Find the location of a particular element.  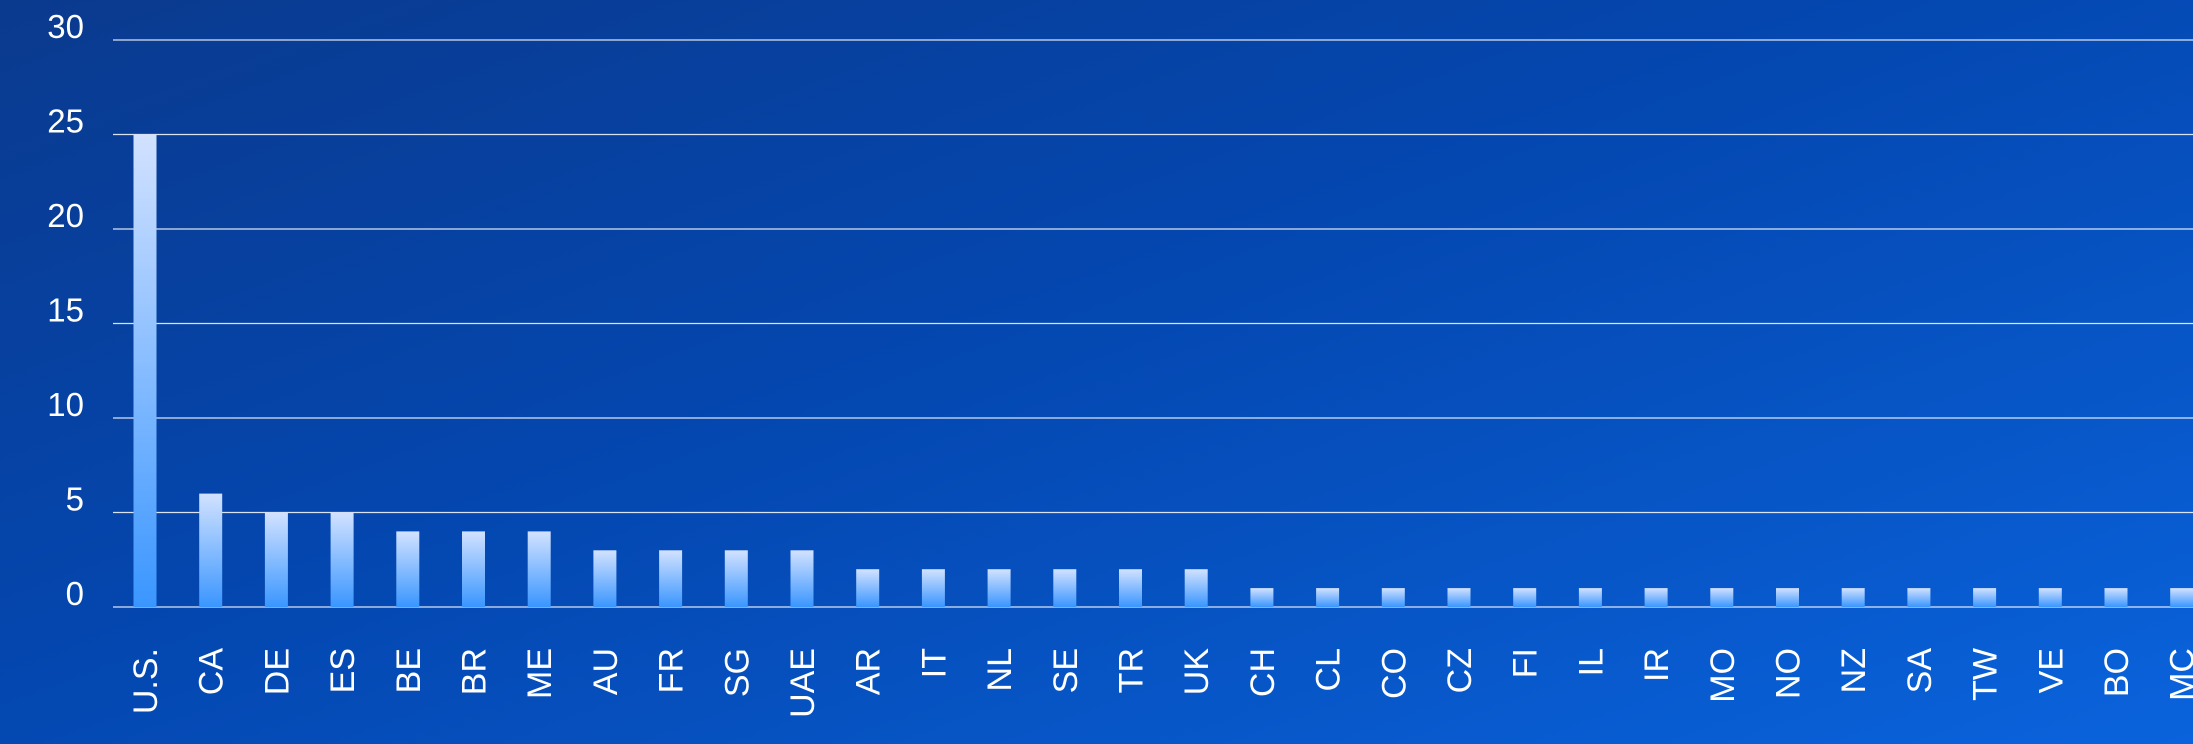

x-tick-label: FR is located at coordinates (672, 670).